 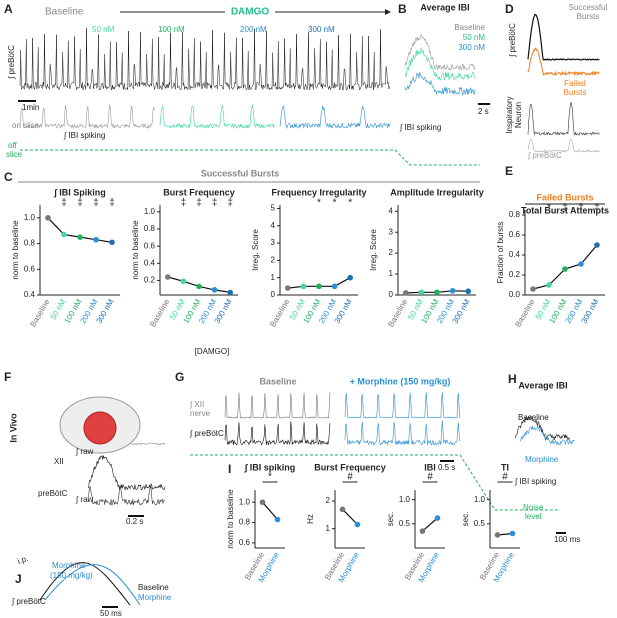 I want to click on y-tick-label: 1.0, so click(x=150, y=211).